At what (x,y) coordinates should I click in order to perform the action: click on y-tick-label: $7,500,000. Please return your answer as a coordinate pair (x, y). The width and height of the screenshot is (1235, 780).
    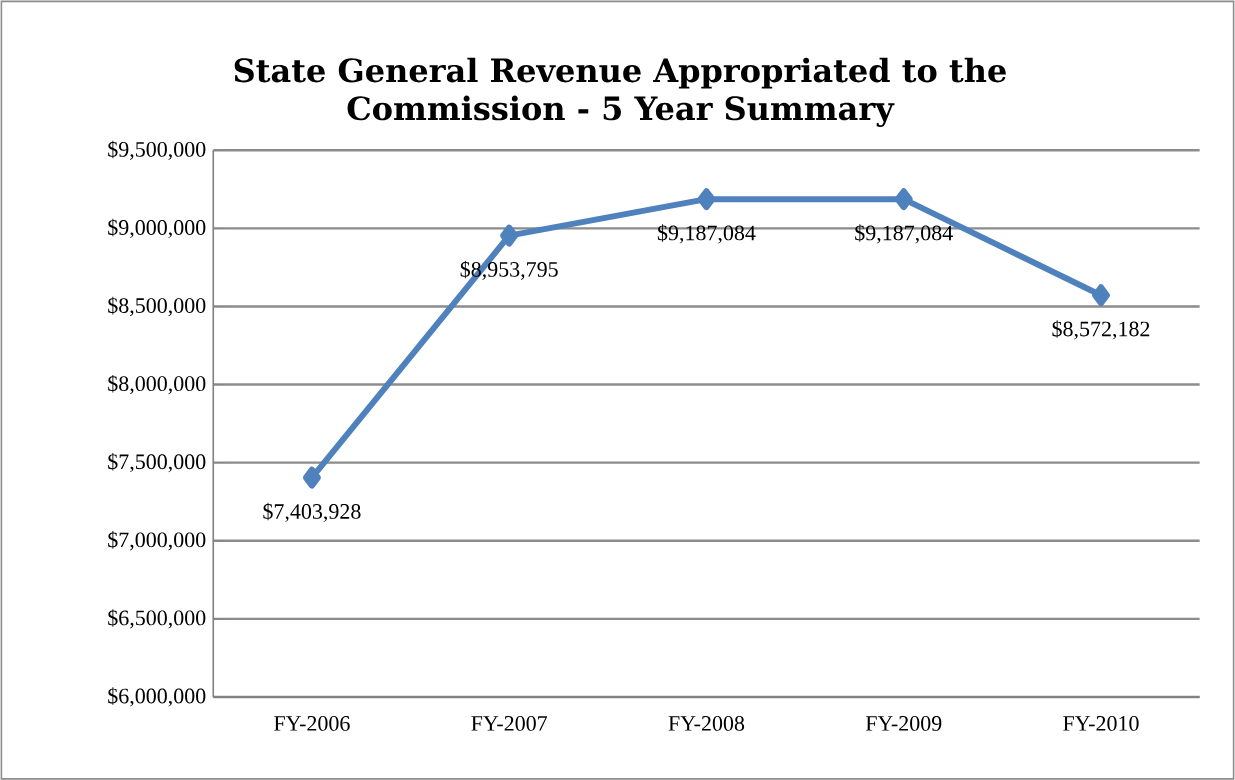
    Looking at the image, I should click on (157, 462).